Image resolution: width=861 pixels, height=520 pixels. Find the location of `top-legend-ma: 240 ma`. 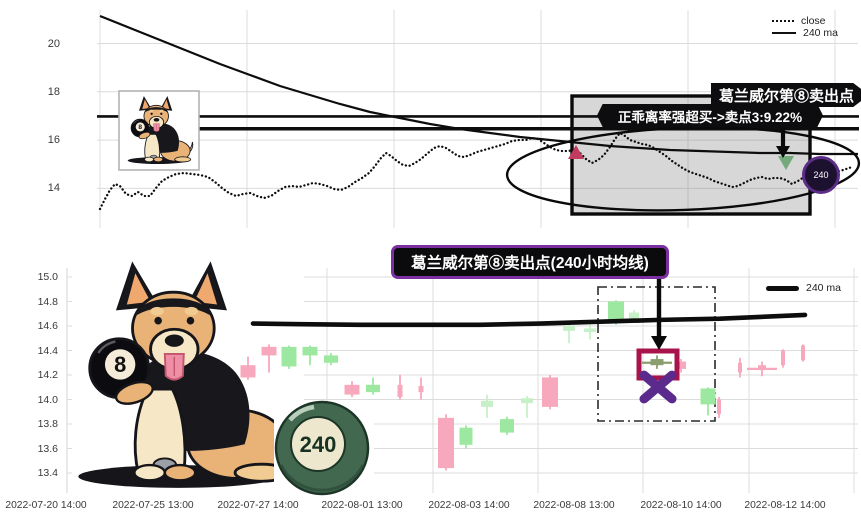

top-legend-ma: 240 ma is located at coordinates (805, 33).